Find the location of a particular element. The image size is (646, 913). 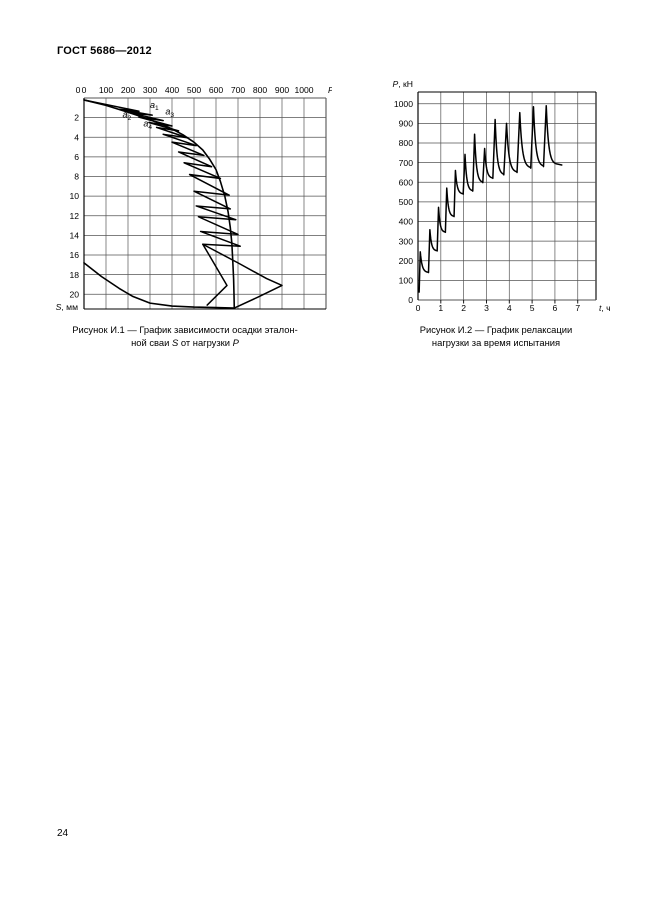

svg-text: 5 is located at coordinates (532, 308).